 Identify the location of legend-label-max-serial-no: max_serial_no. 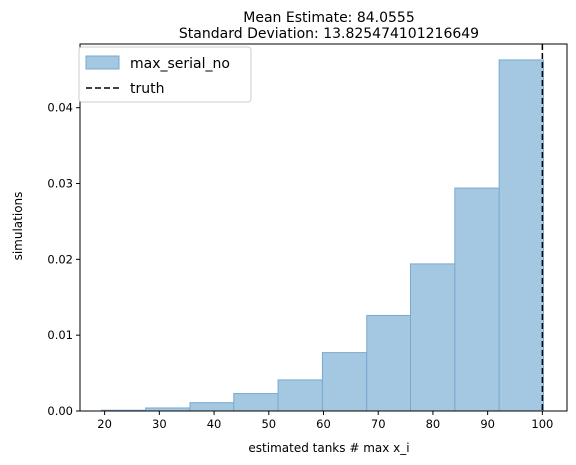
(180, 64).